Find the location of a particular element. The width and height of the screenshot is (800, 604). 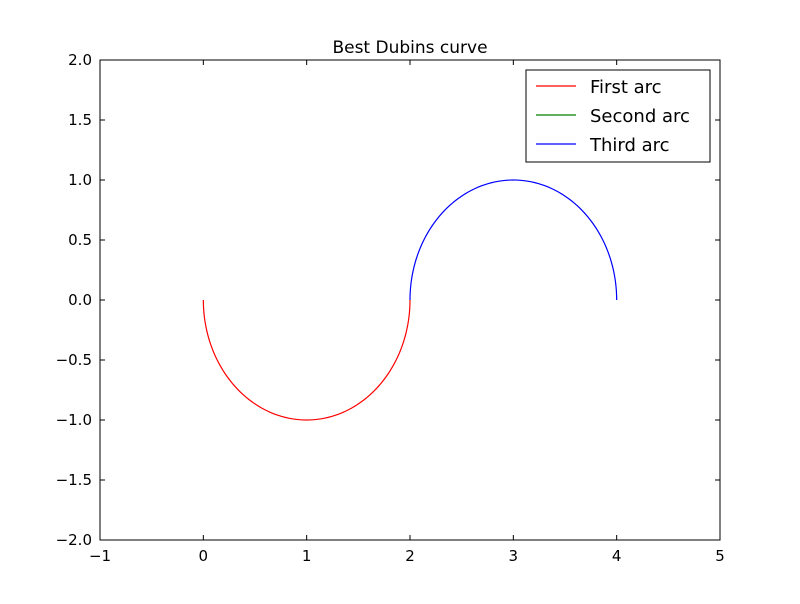

legend: First arc Second arc Third arc is located at coordinates (618, 116).